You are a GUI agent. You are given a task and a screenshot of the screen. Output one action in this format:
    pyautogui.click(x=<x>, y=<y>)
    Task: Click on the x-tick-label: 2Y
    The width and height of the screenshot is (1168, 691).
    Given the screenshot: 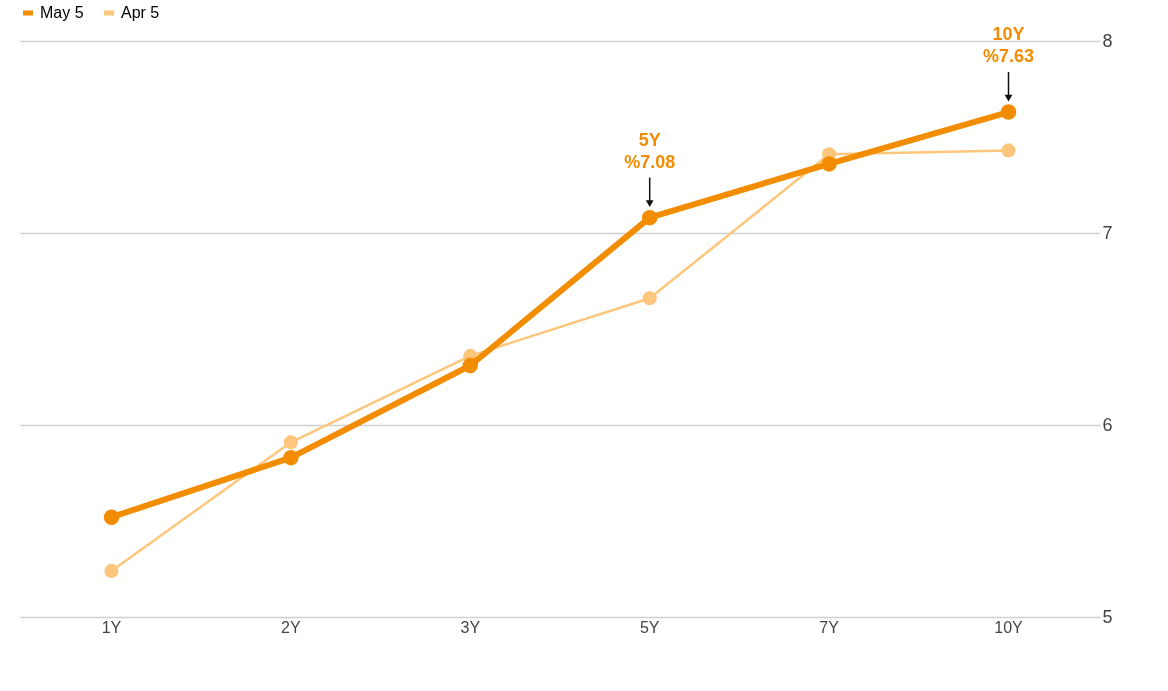 What is the action you would take?
    pyautogui.click(x=291, y=627)
    